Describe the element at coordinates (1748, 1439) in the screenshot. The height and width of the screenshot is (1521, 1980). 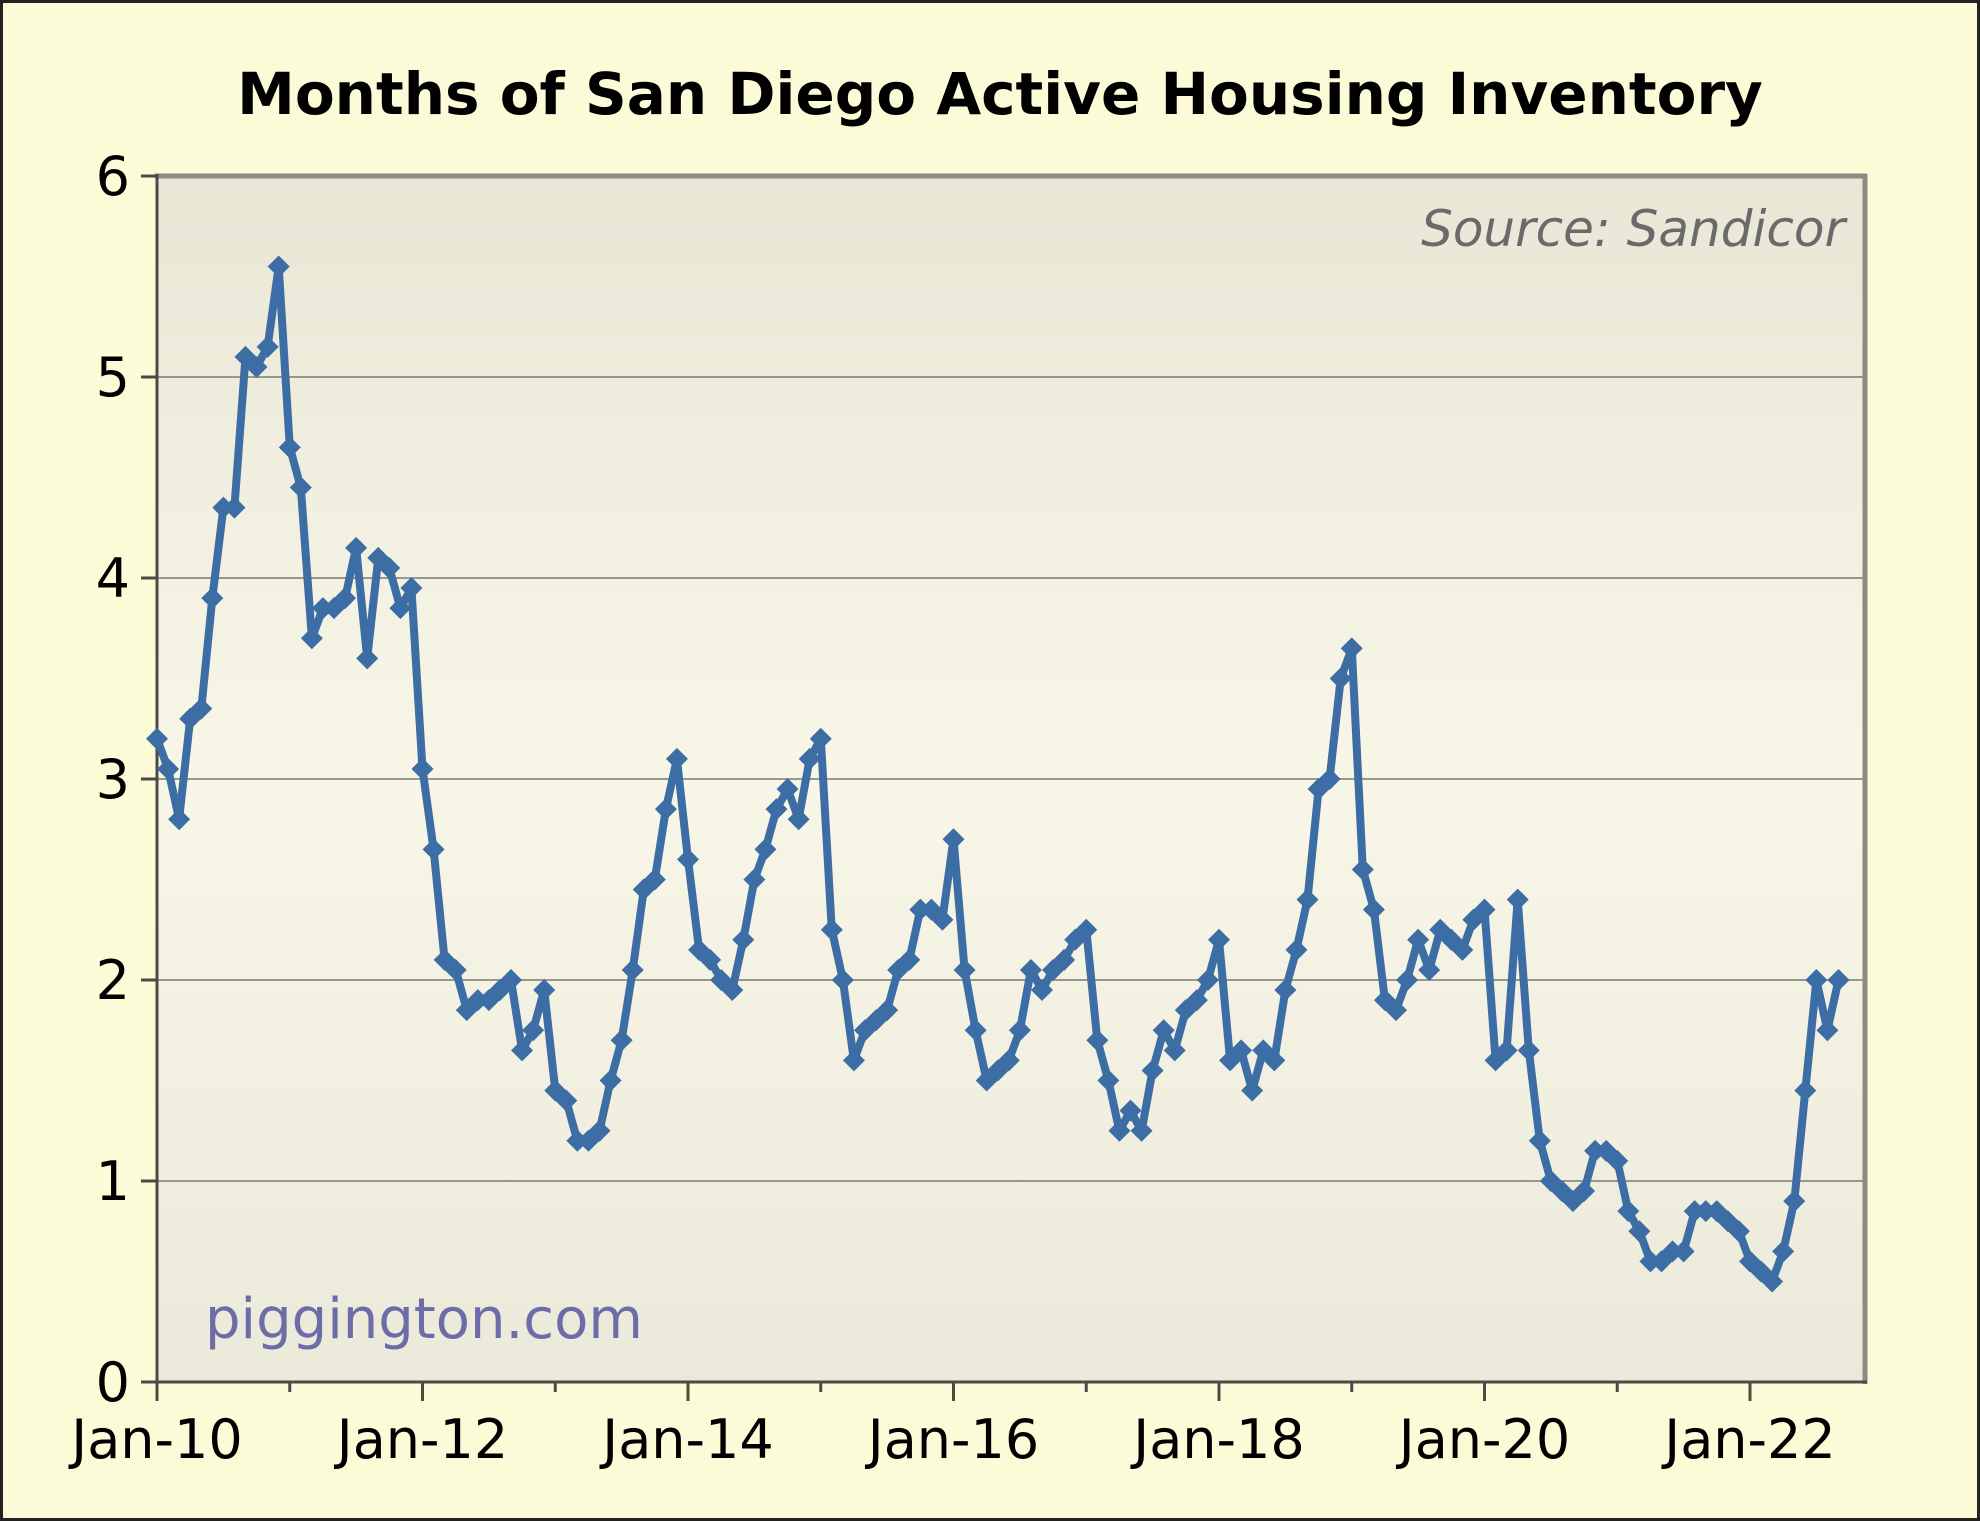
I see `x-tick-label-Jan-22: Jan-22` at that location.